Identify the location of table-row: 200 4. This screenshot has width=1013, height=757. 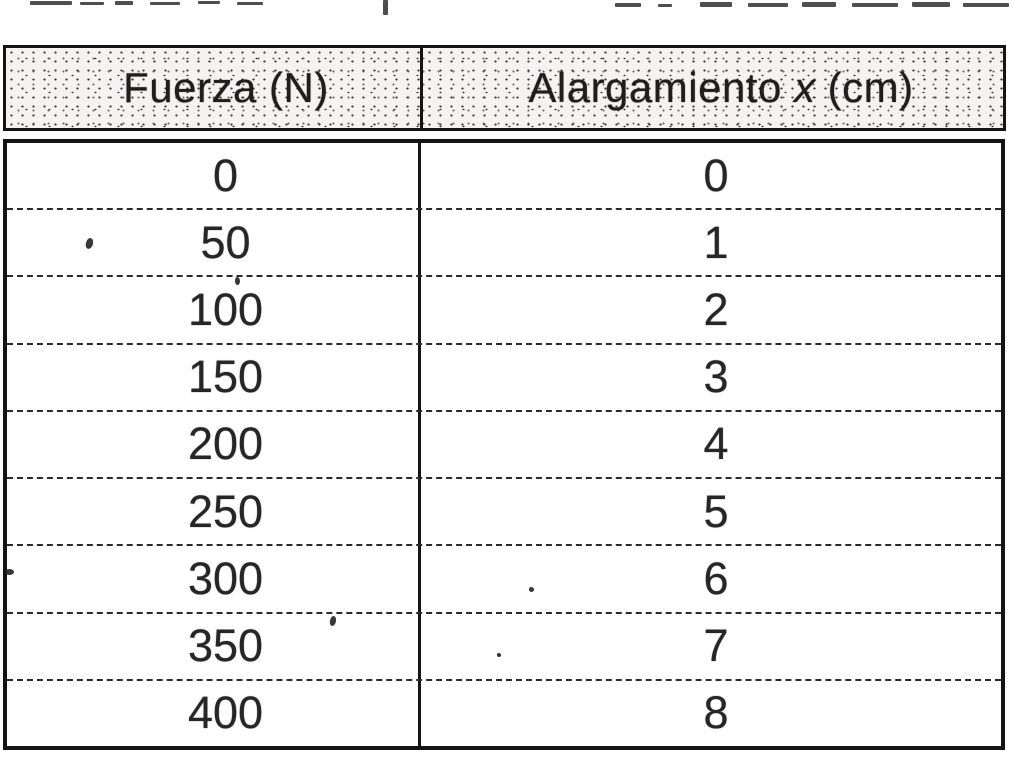
(504, 443).